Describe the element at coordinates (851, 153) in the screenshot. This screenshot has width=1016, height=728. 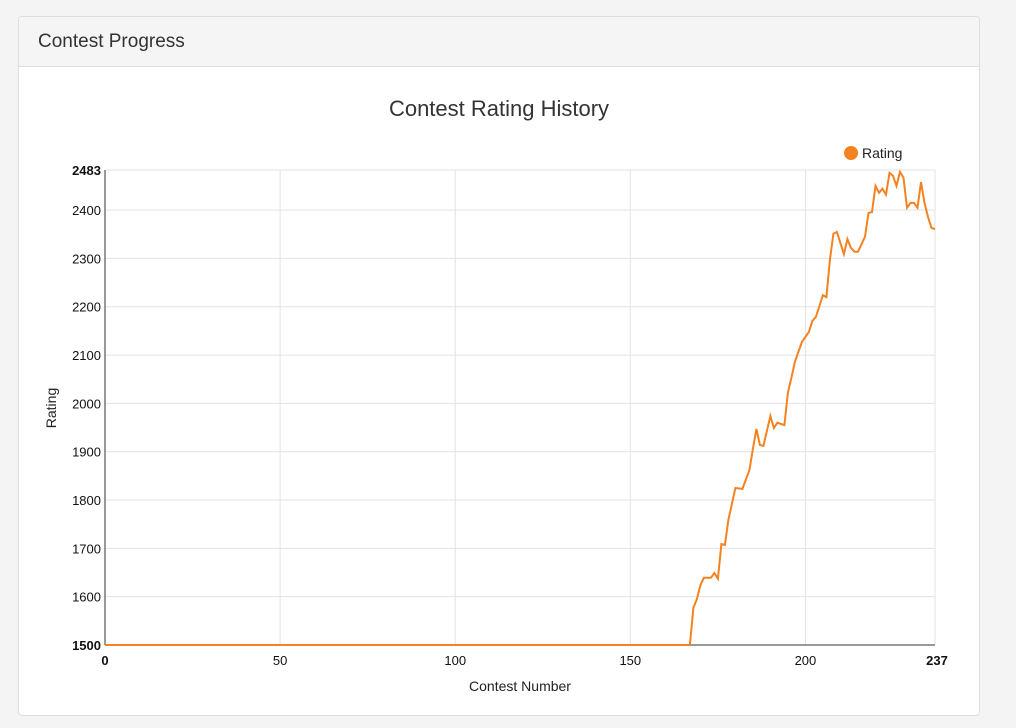
I see `legend-marker-rating` at that location.